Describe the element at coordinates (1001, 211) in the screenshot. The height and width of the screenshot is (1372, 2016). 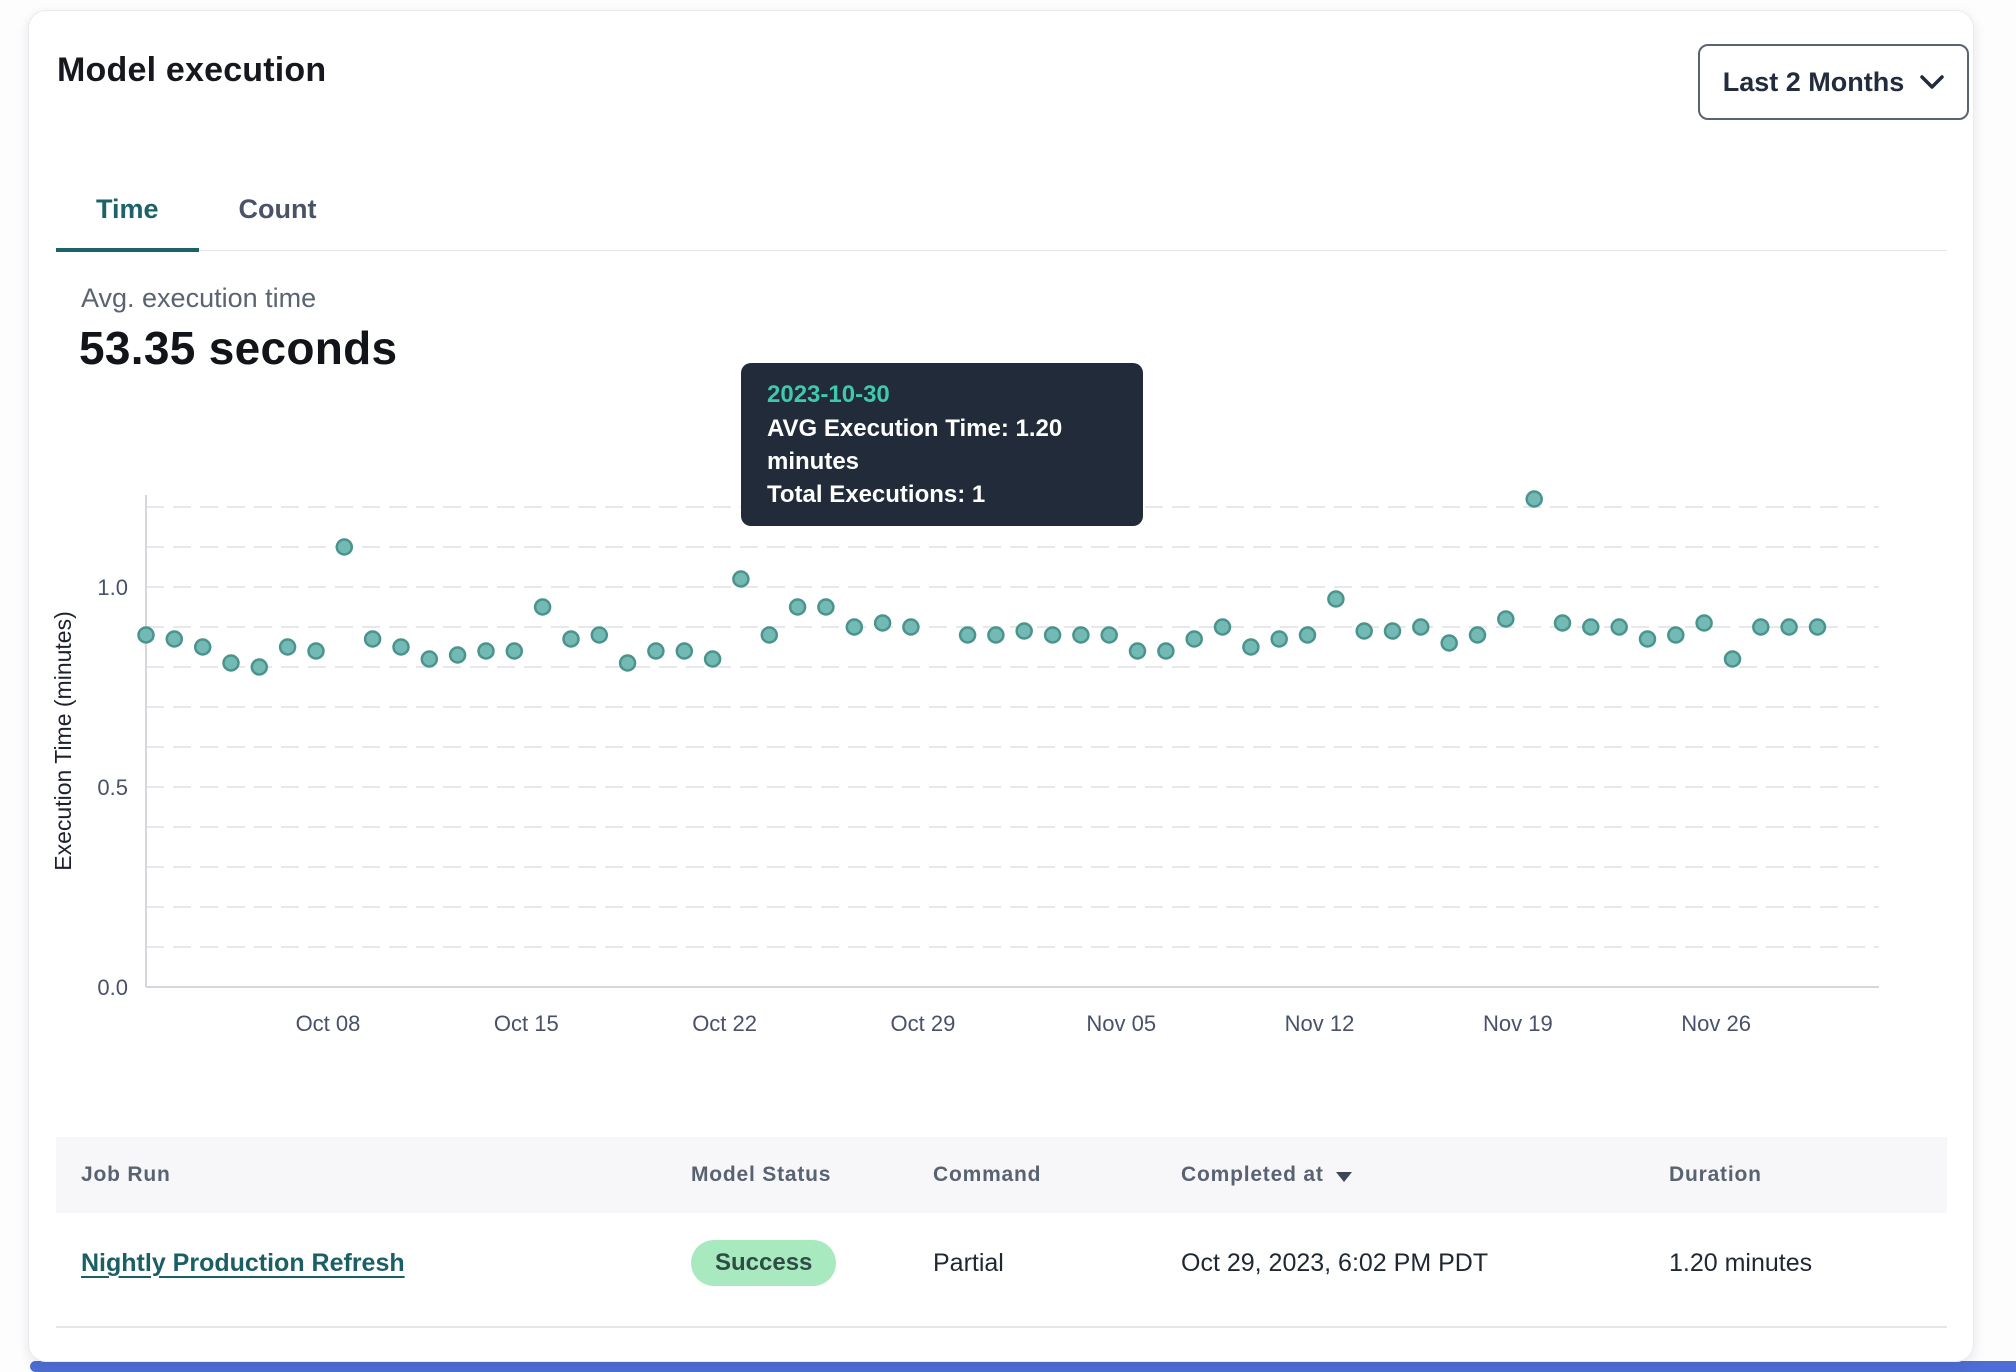
I see `chart-tabs: Time Count` at that location.